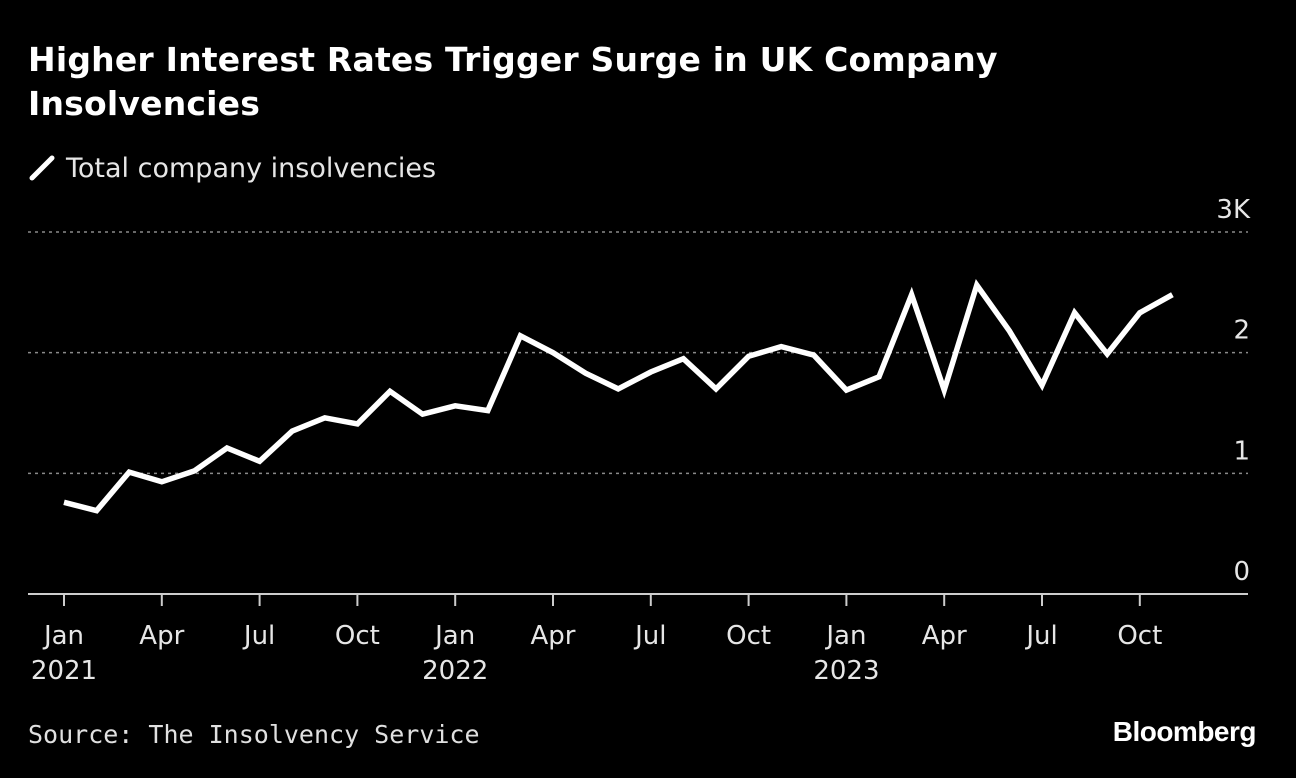  I want to click on y-tick-label: 0, so click(1241, 572).